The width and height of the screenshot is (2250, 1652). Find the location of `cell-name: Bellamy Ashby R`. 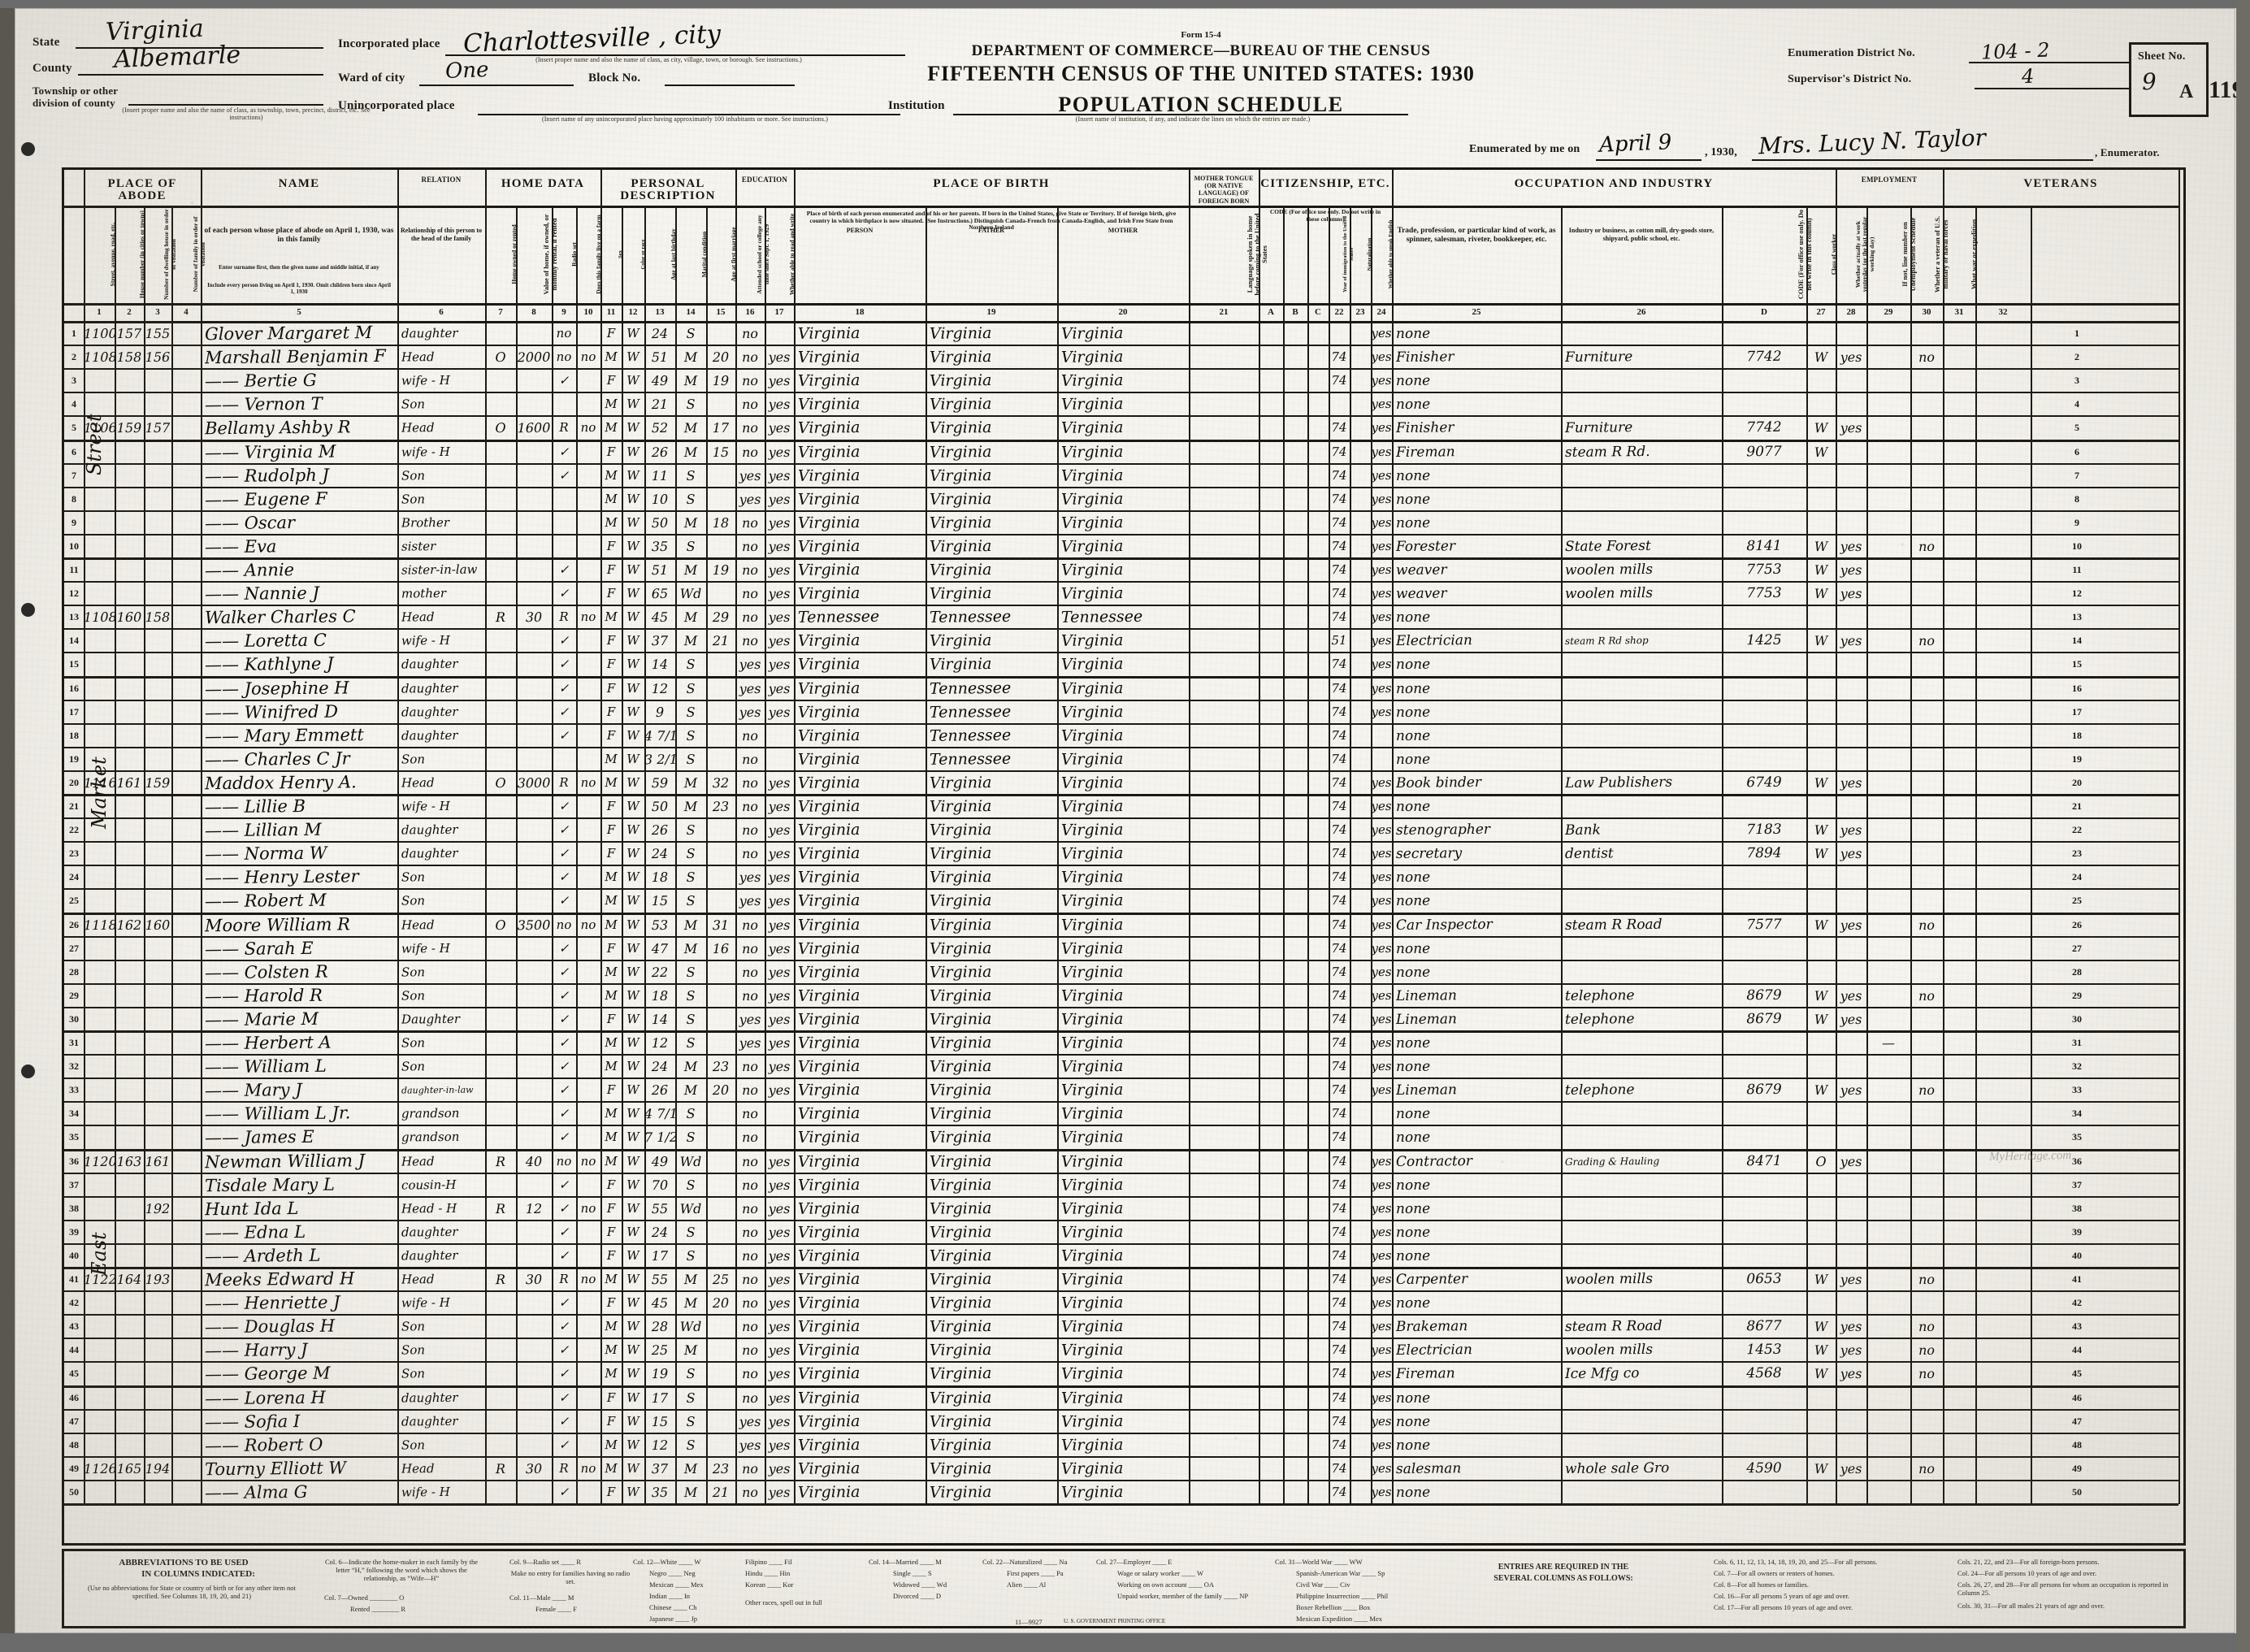

cell-name: Bellamy Ashby R is located at coordinates (277, 429).